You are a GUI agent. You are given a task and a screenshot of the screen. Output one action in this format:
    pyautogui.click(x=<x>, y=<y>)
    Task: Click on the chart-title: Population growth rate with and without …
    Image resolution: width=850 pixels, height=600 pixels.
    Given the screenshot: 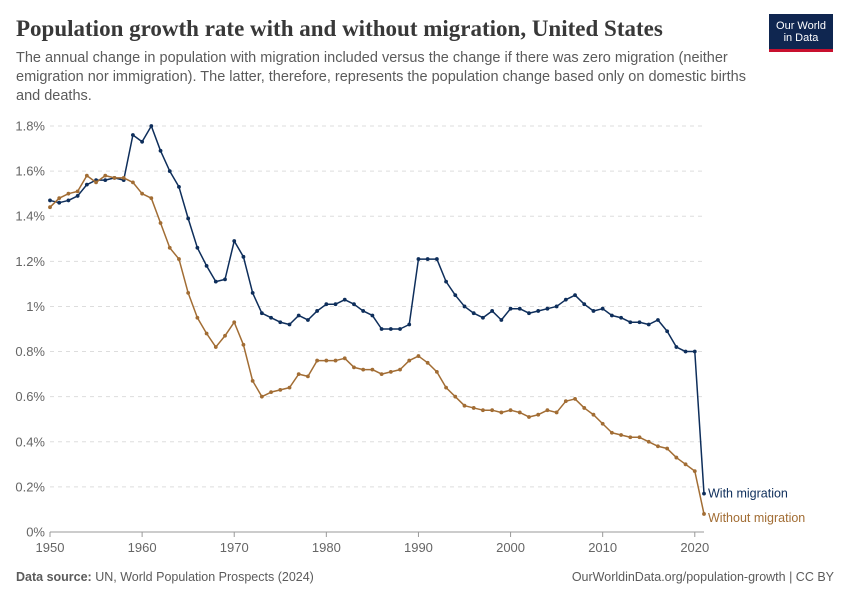 What is the action you would take?
    pyautogui.click(x=339, y=28)
    